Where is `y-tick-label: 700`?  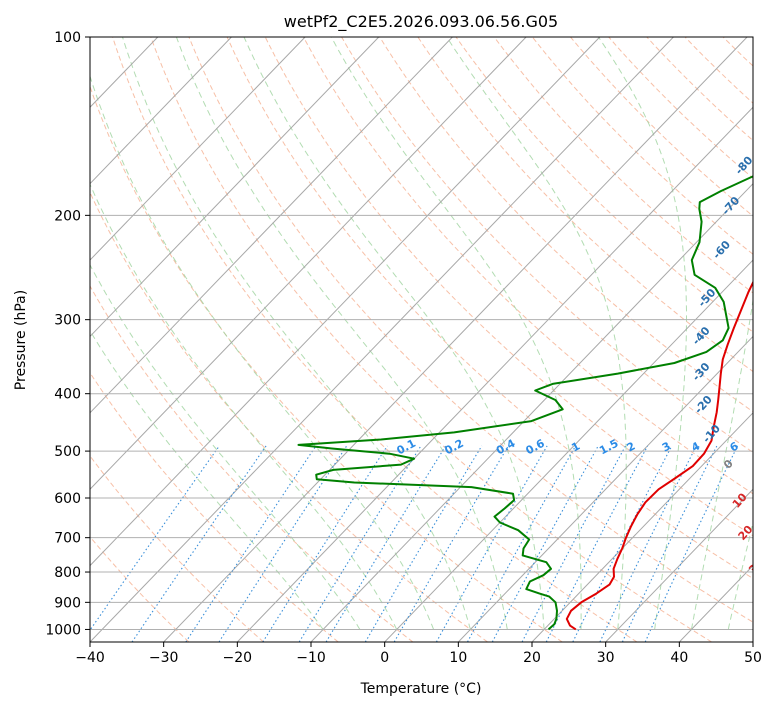
y-tick-label: 700 is located at coordinates (67, 539).